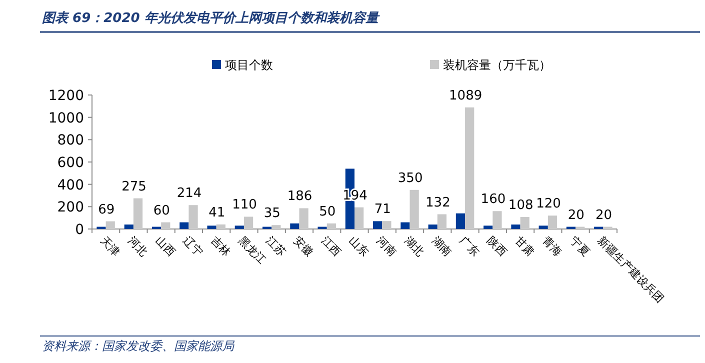 The height and width of the screenshot is (363, 705). I want to click on x-tick-label: 天津, so click(110, 246).